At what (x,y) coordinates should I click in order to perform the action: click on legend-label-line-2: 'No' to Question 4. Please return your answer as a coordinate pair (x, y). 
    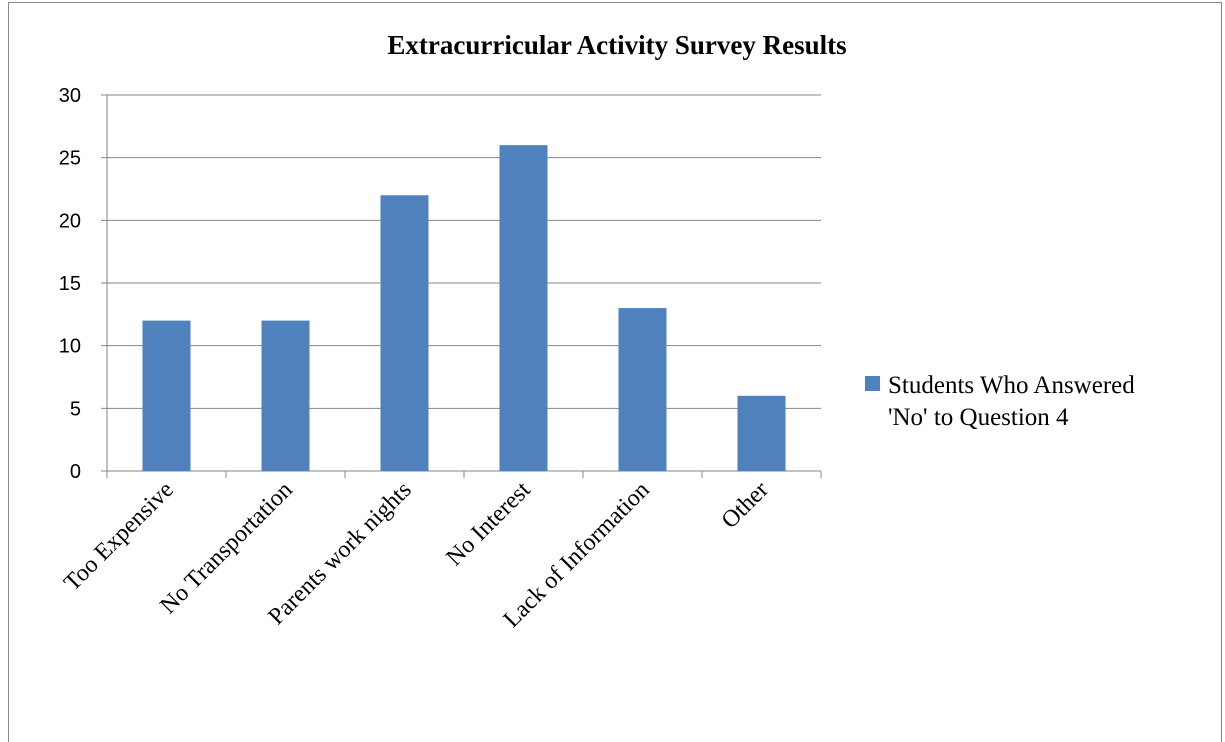
    Looking at the image, I should click on (978, 417).